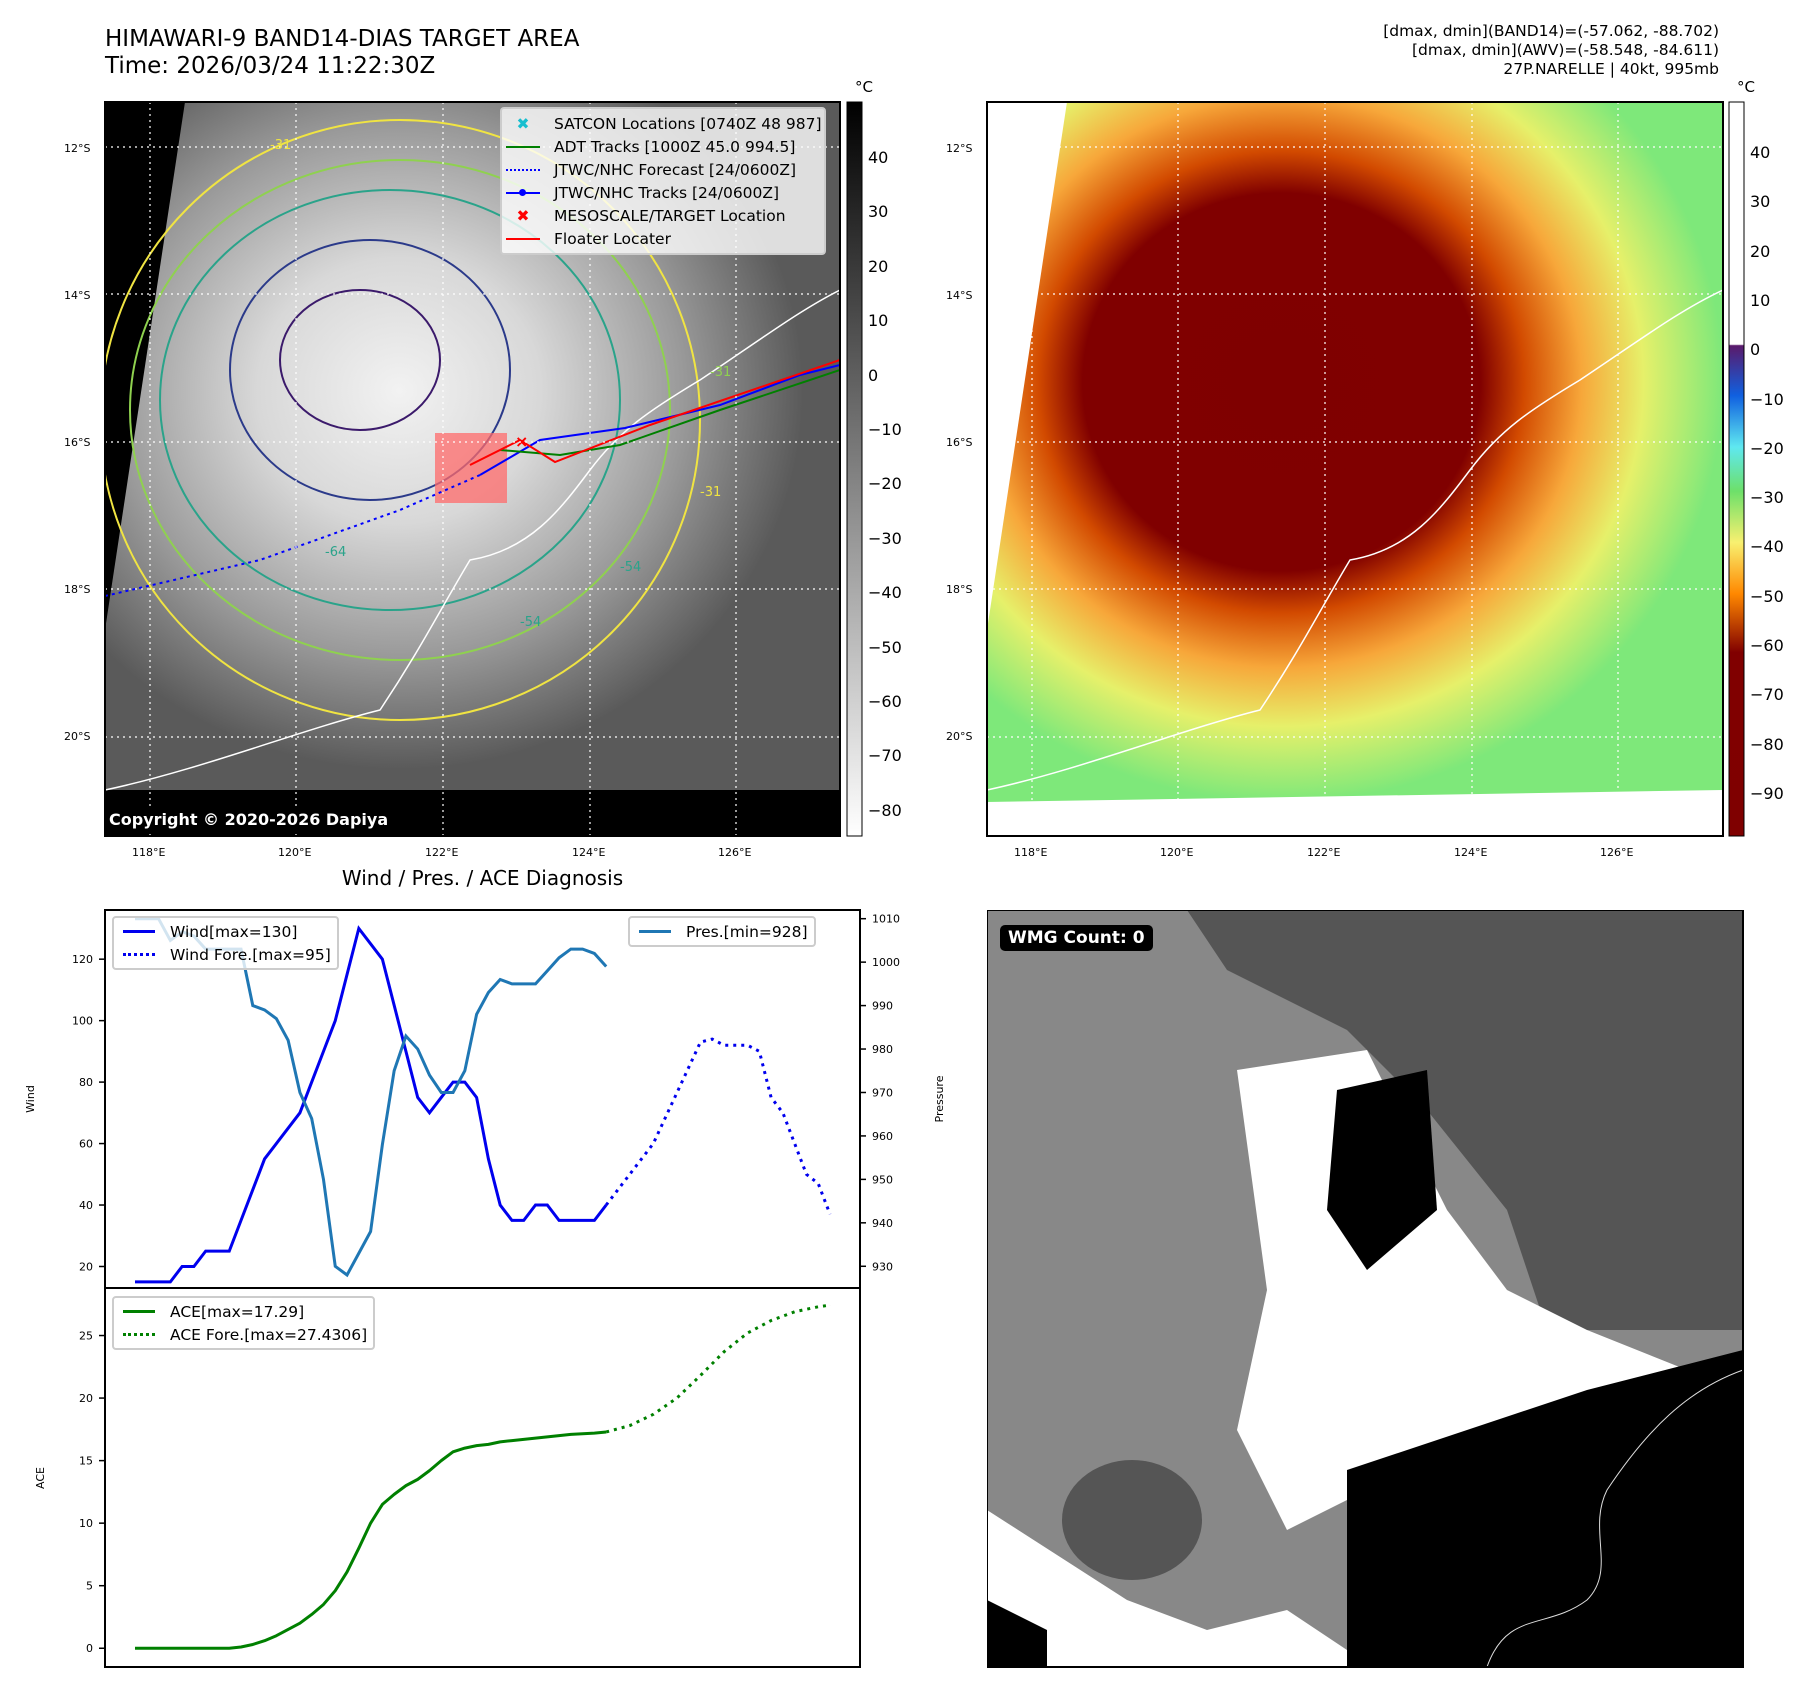  I want to click on floater-box, so click(471, 468).